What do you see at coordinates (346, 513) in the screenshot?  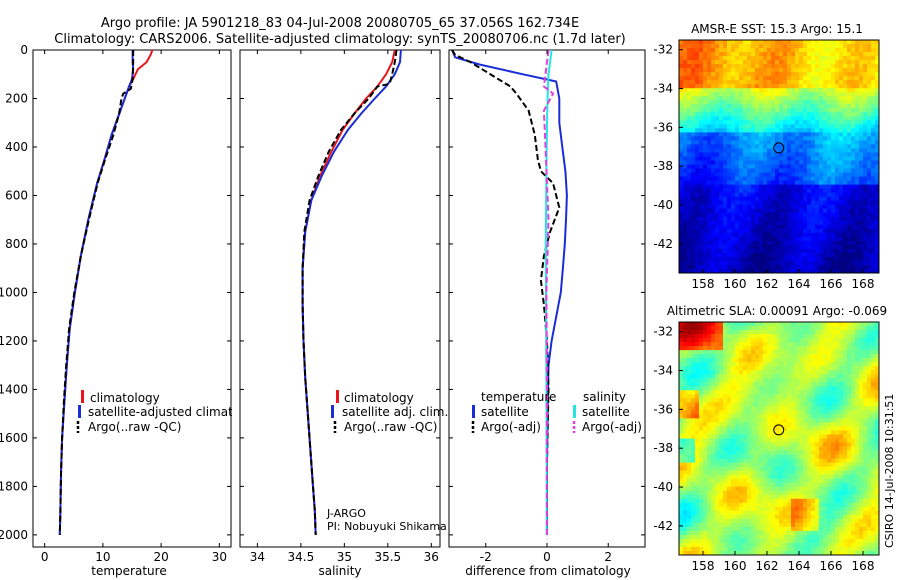 I see `float-program-label: J-ARGO` at bounding box center [346, 513].